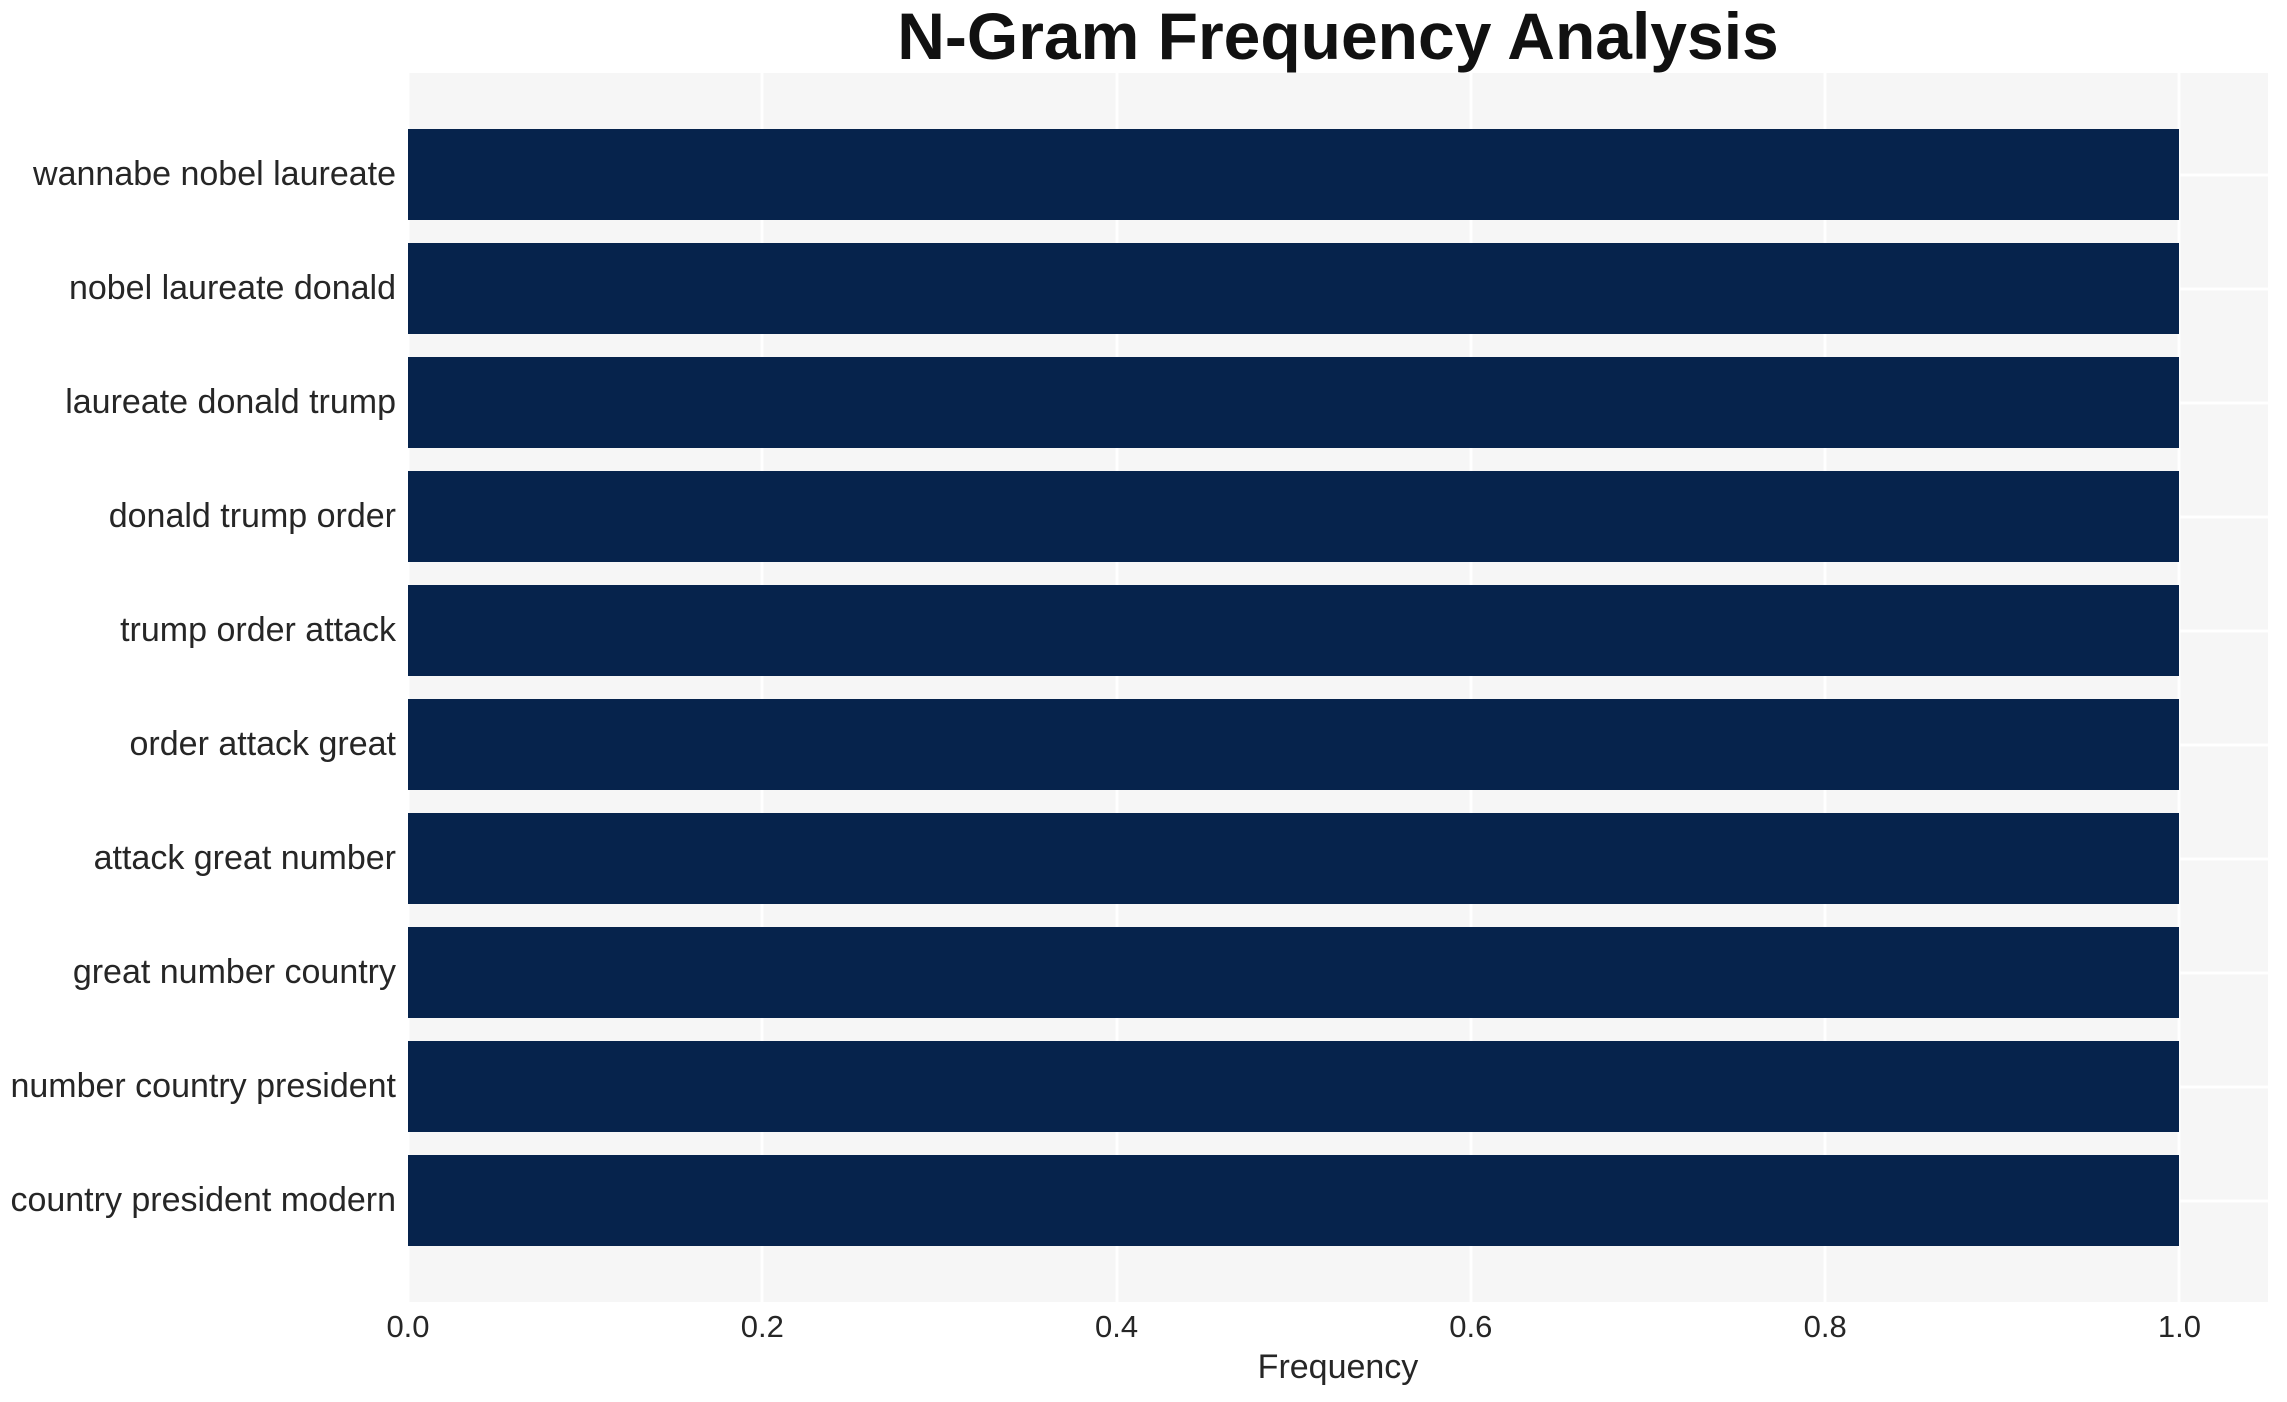 Image resolution: width=2287 pixels, height=1402 pixels. I want to click on y-tick-label: donald trump order, so click(252, 516).